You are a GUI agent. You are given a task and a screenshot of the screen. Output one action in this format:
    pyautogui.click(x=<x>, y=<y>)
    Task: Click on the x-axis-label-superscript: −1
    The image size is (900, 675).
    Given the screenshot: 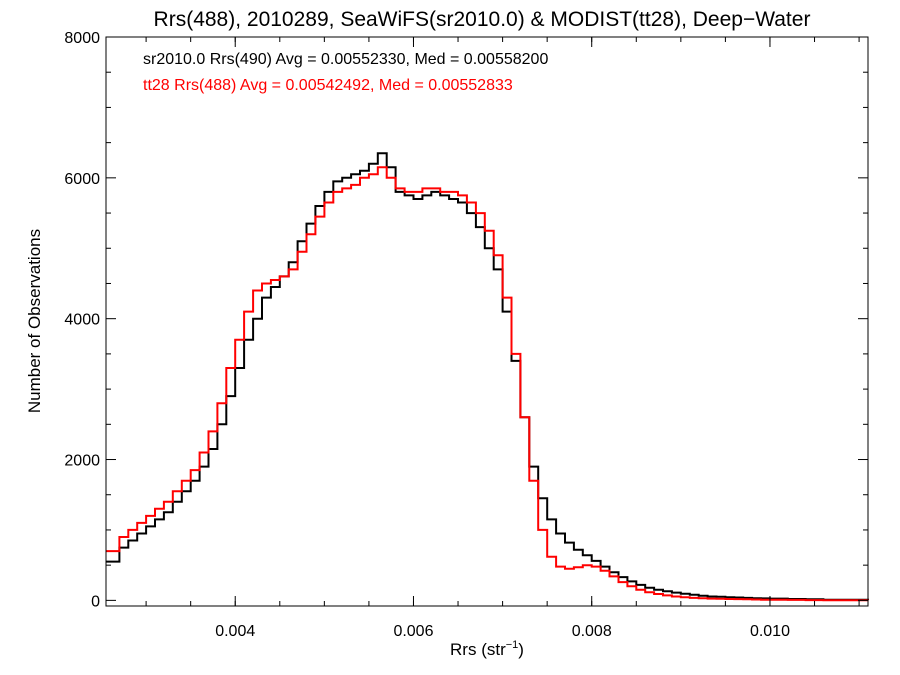 What is the action you would take?
    pyautogui.click(x=512, y=645)
    